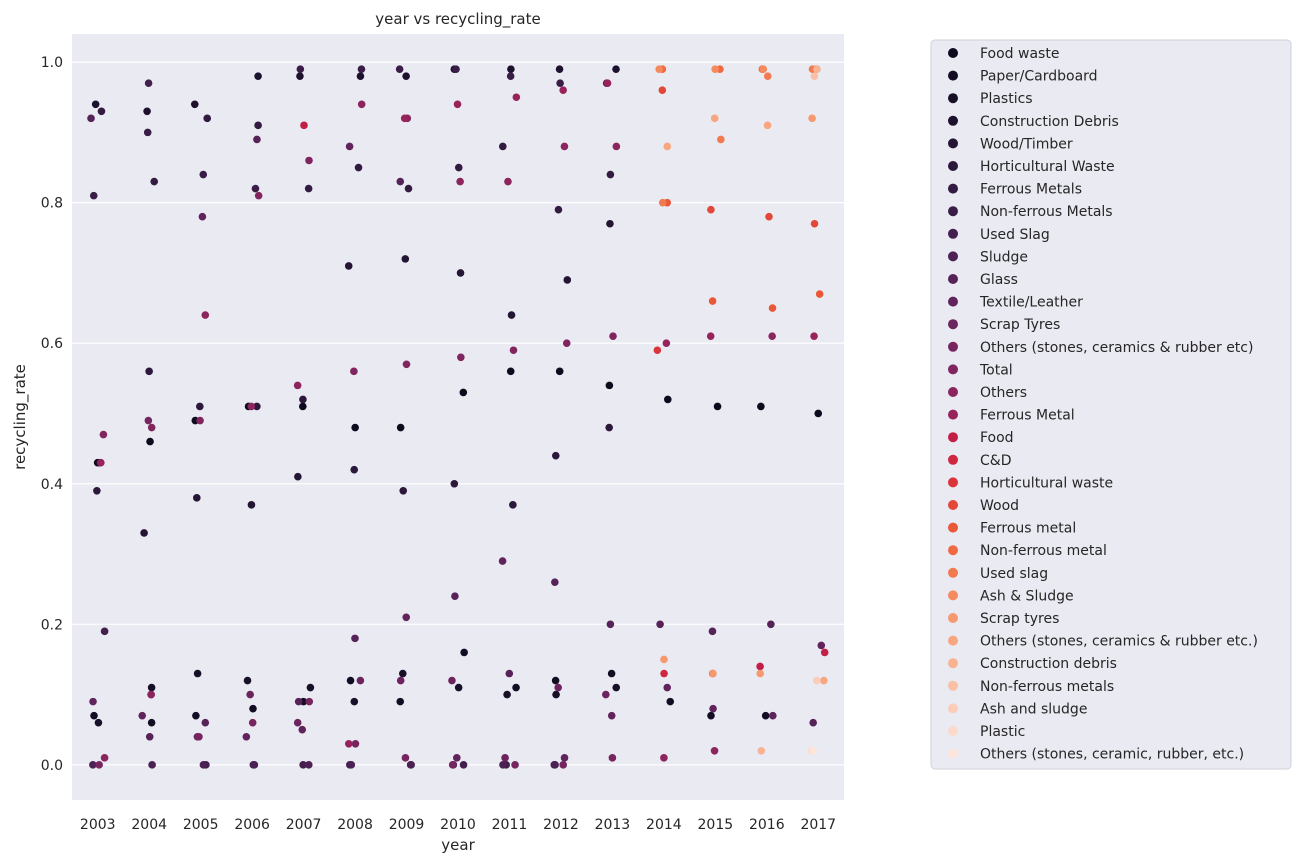 This screenshot has height=864, width=1301. What do you see at coordinates (458, 845) in the screenshot?
I see `x-axis-label: year` at bounding box center [458, 845].